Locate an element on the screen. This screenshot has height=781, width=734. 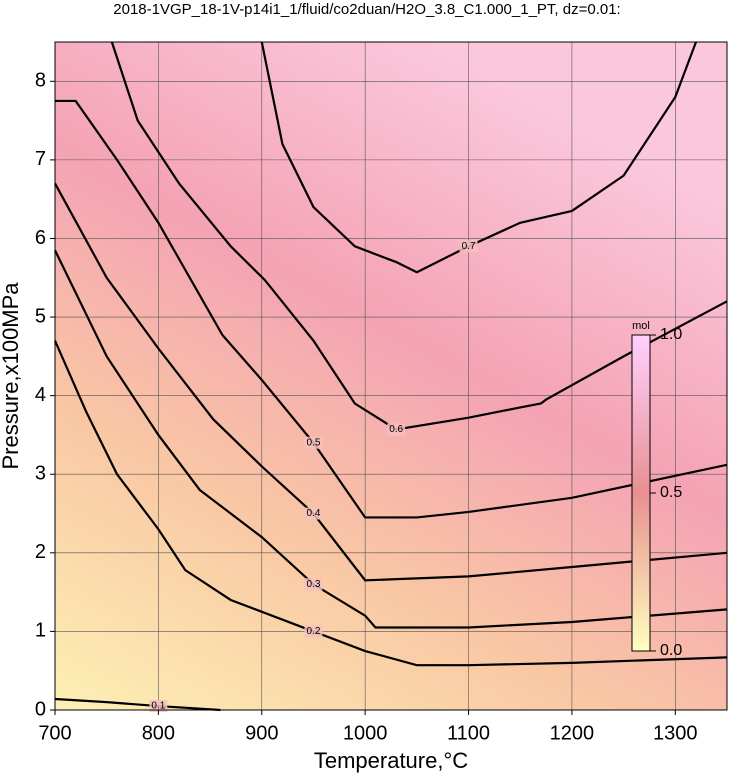
contour-label: 0.3 is located at coordinates (314, 584).